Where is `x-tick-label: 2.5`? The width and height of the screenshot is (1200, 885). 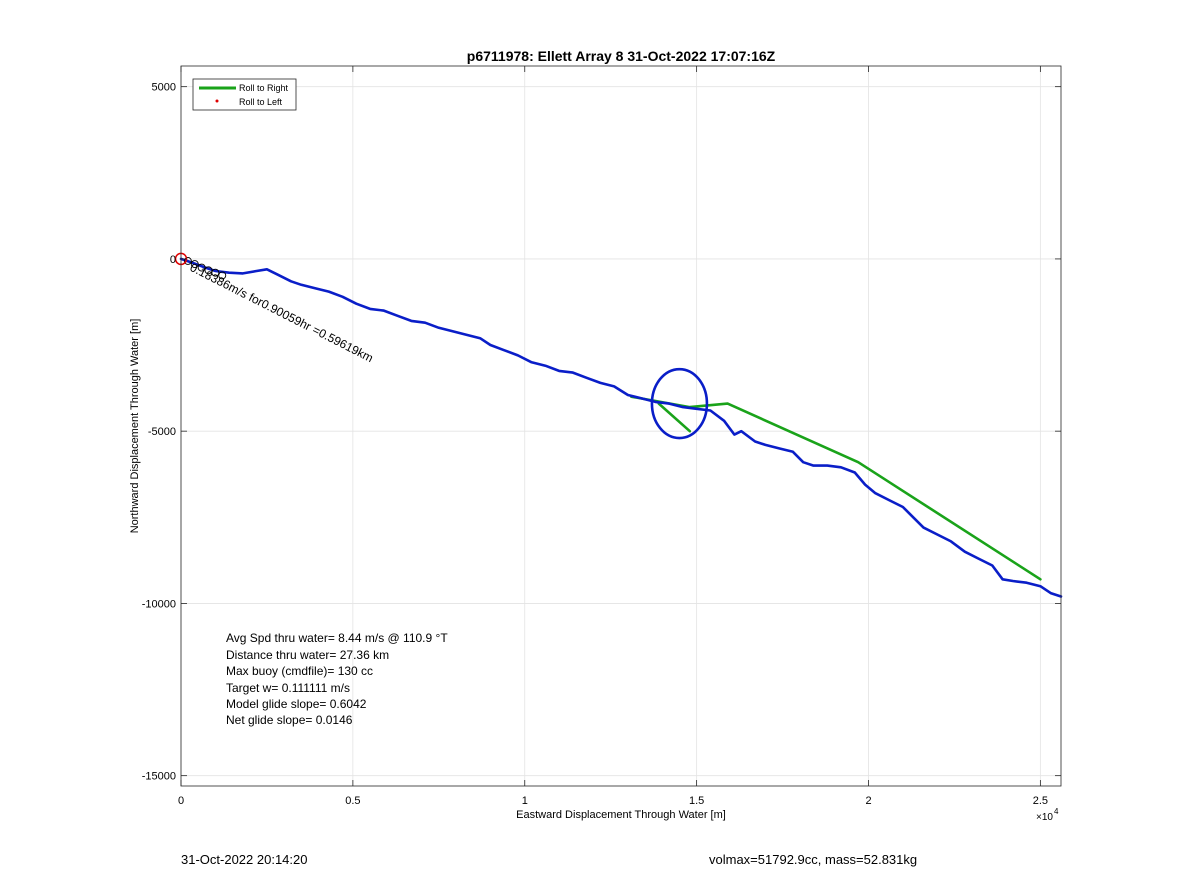 x-tick-label: 2.5 is located at coordinates (1040, 801).